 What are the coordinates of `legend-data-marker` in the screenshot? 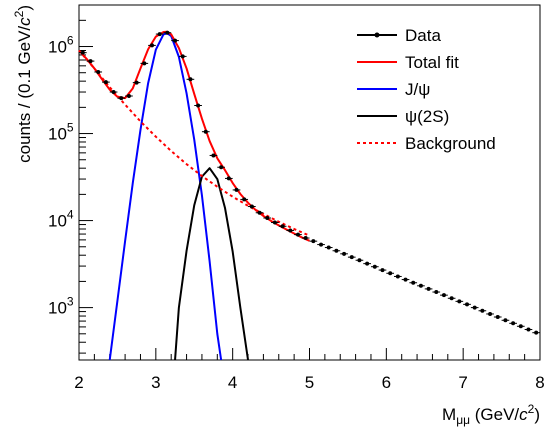 It's located at (377, 35).